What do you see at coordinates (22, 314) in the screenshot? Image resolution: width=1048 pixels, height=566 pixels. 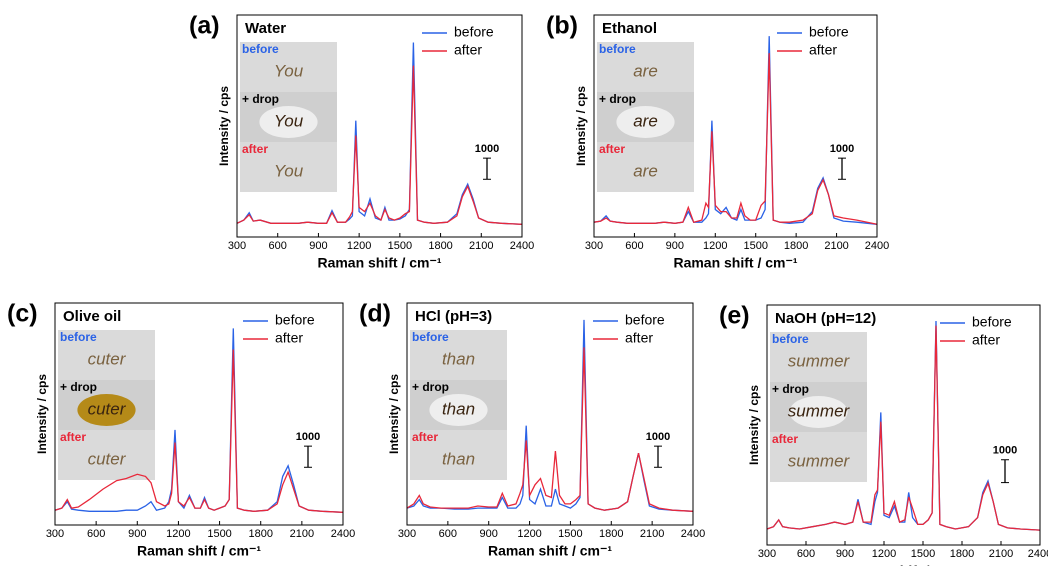 I see `panel-letter: (c)` at bounding box center [22, 314].